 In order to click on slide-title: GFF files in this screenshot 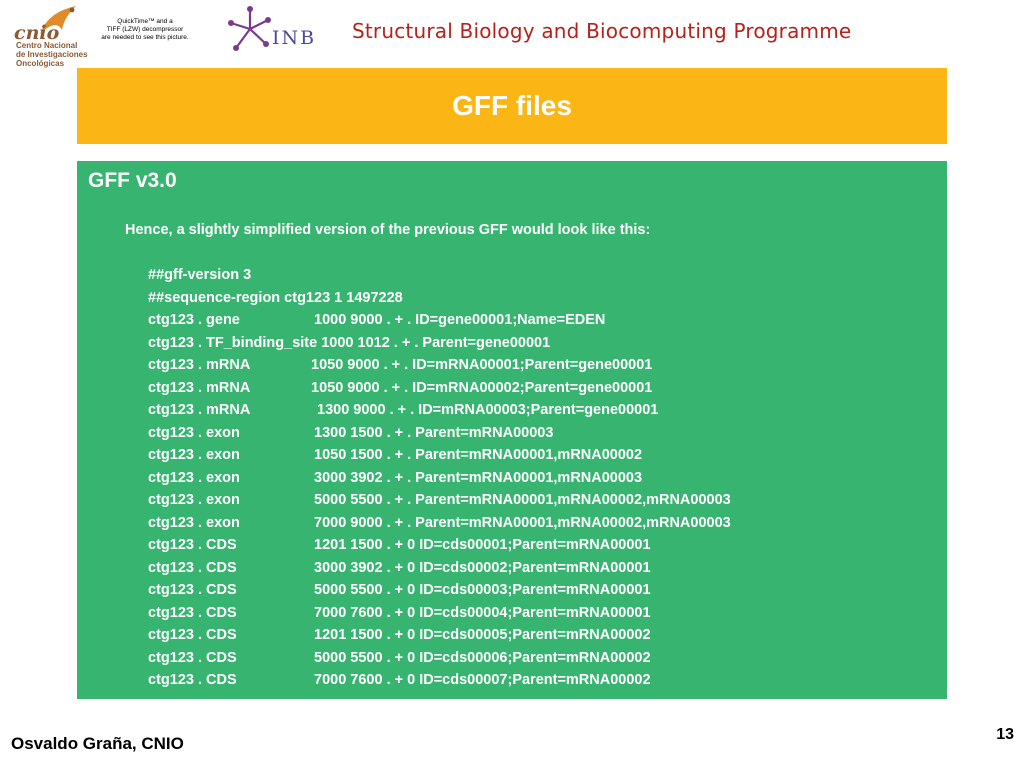, I will do `click(512, 105)`.